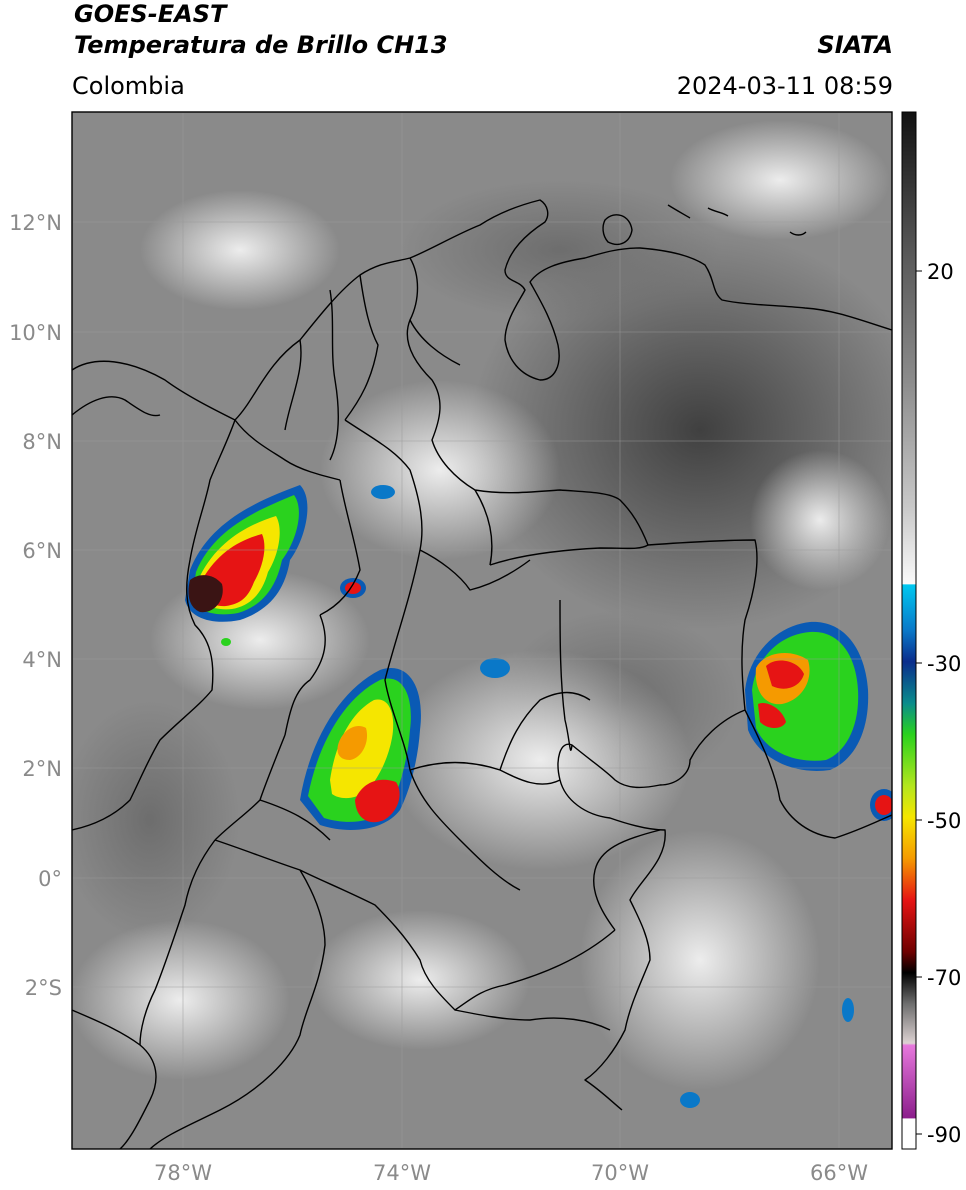 Image resolution: width=966 pixels, height=1190 pixels. I want to click on satellite-title: GOES-EAST, so click(150, 14).